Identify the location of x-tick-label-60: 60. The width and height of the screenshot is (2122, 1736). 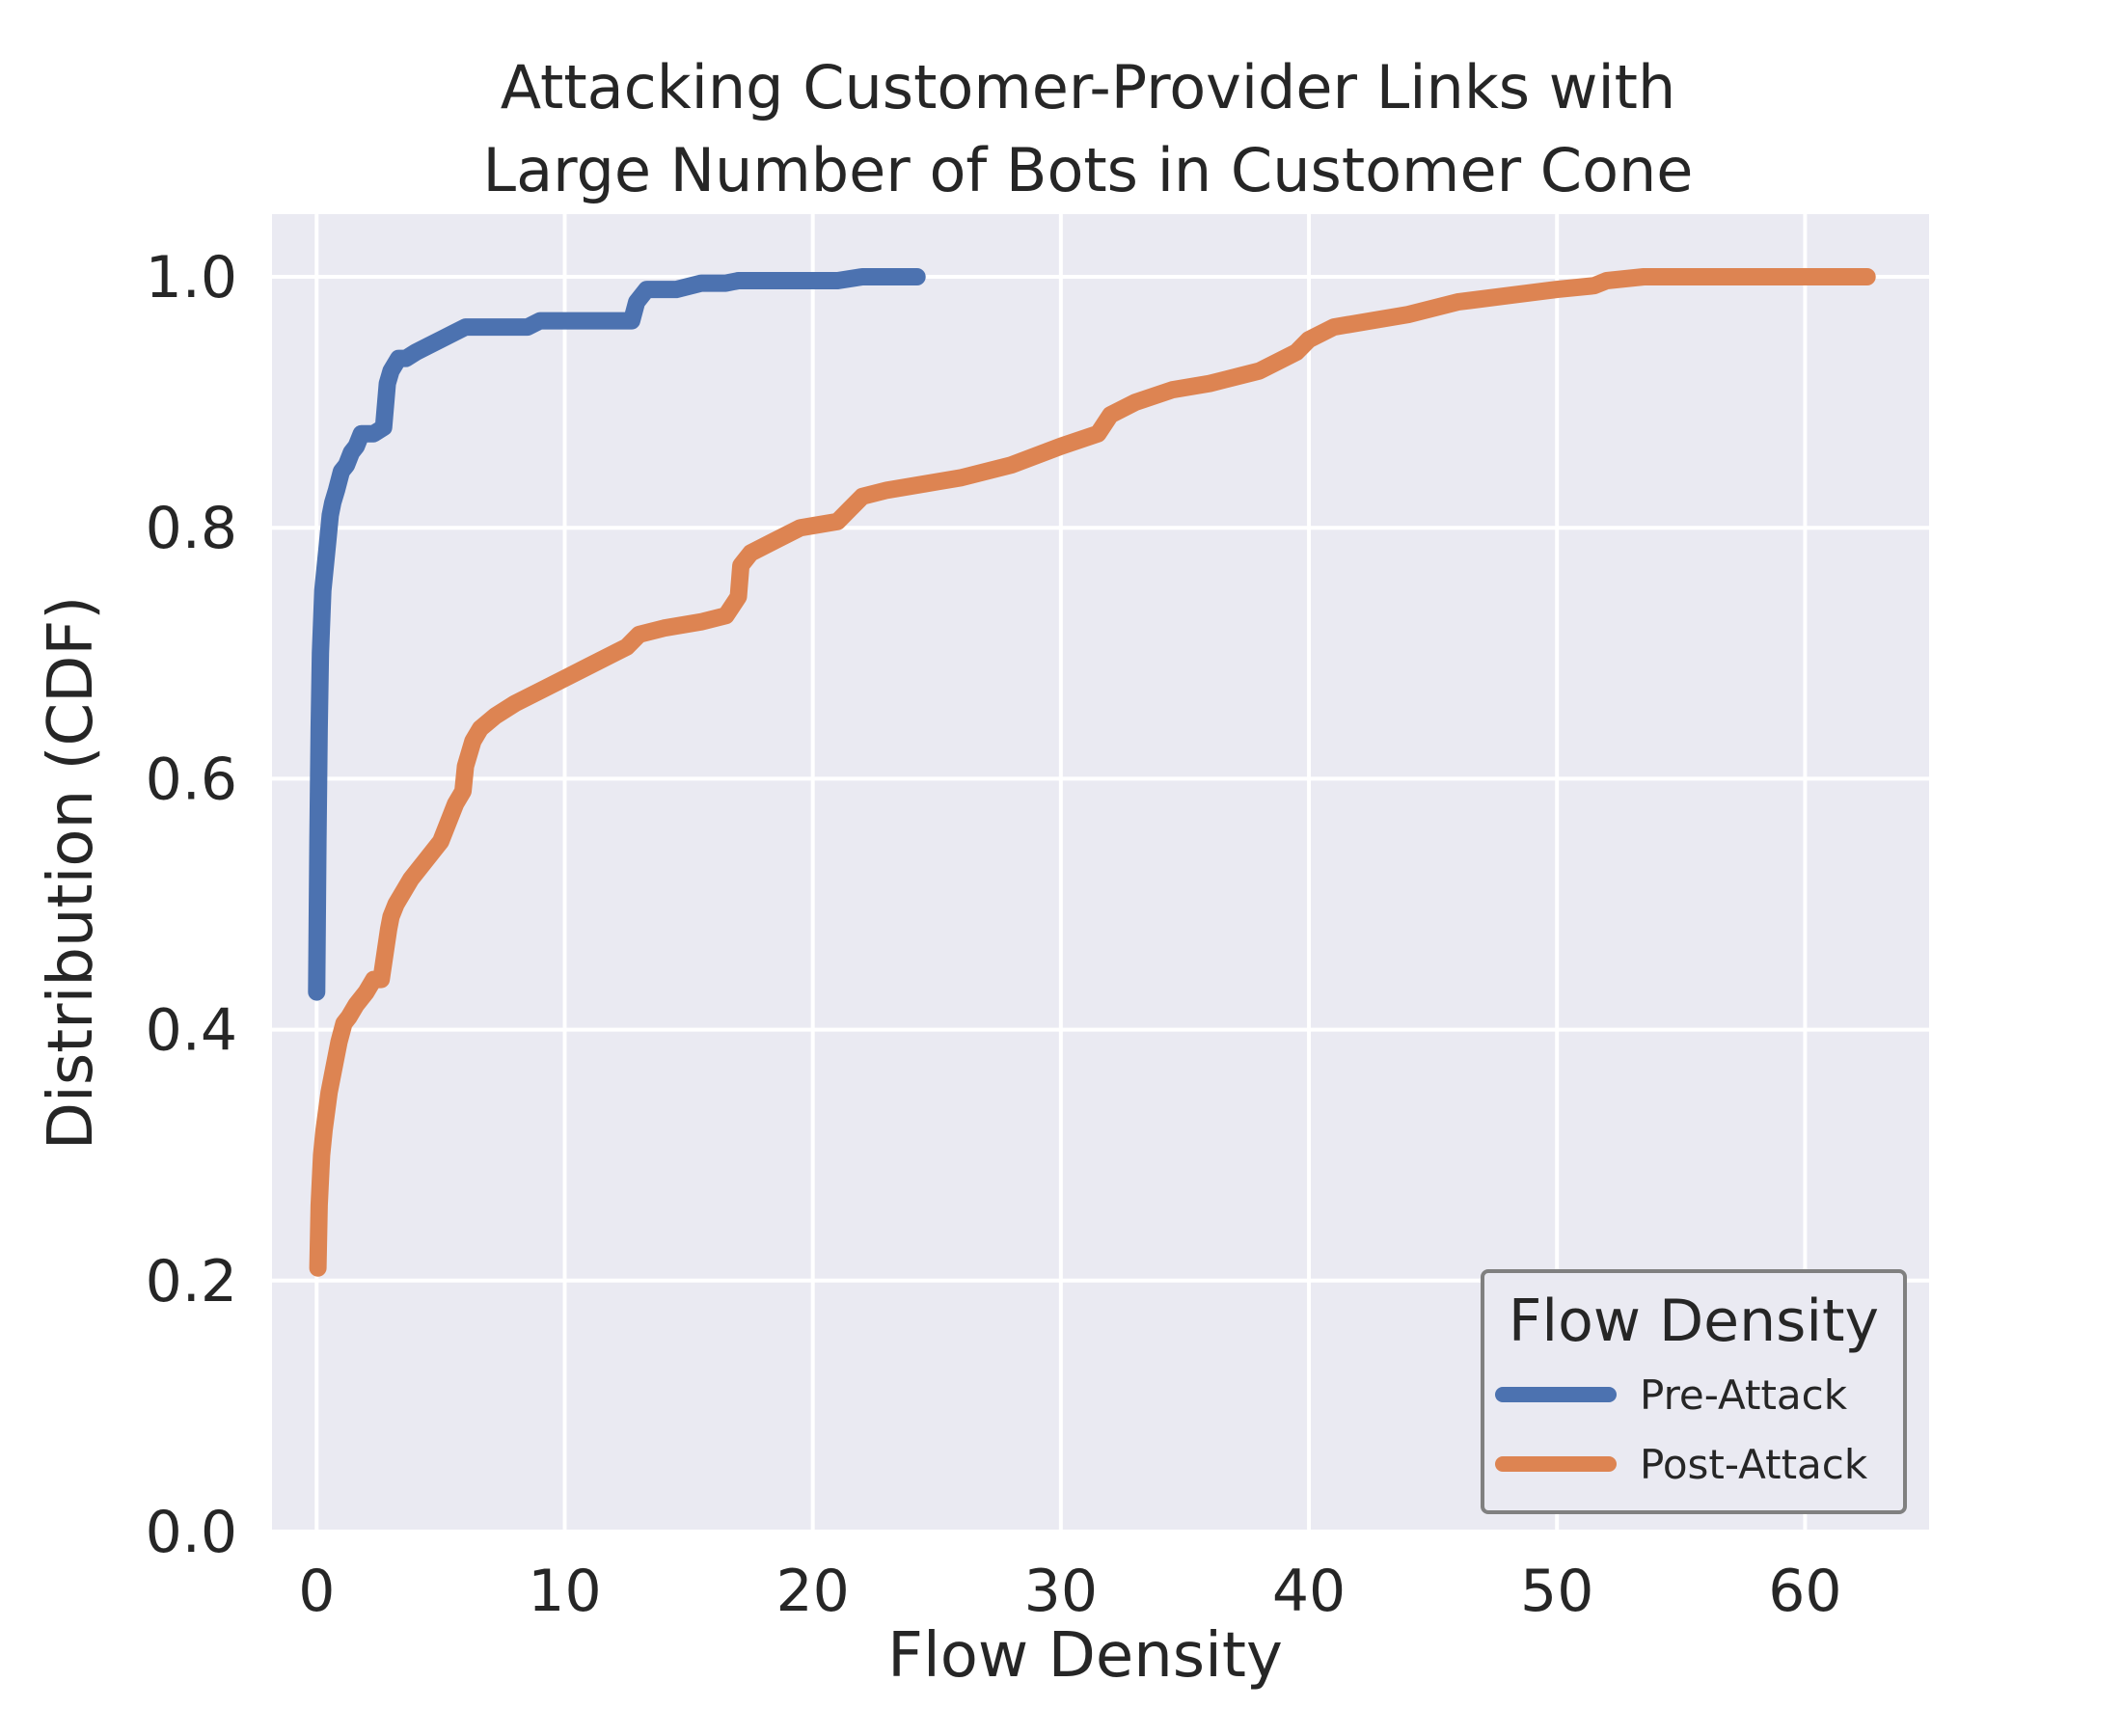
(1805, 1591).